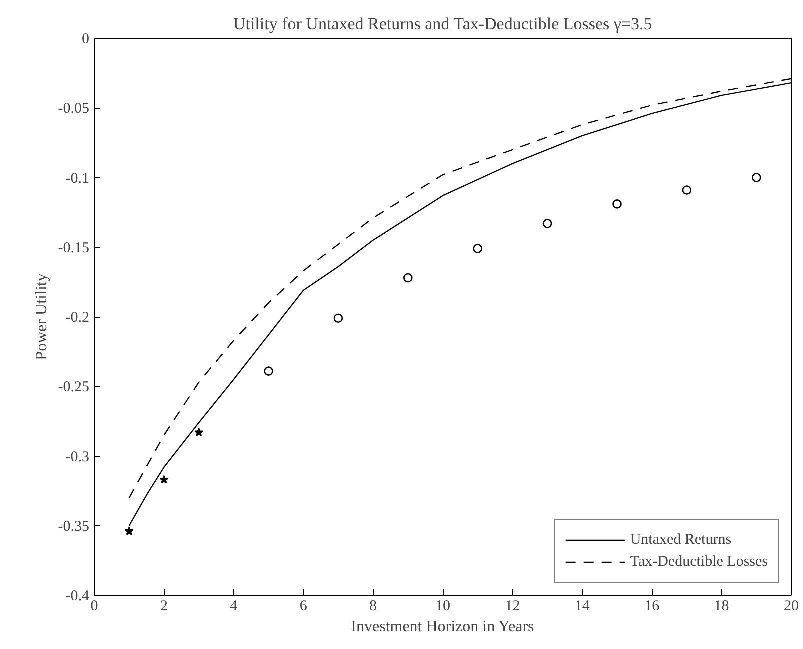 The image size is (803, 649). Describe the element at coordinates (582, 606) in the screenshot. I see `x-tick-label: 14` at that location.